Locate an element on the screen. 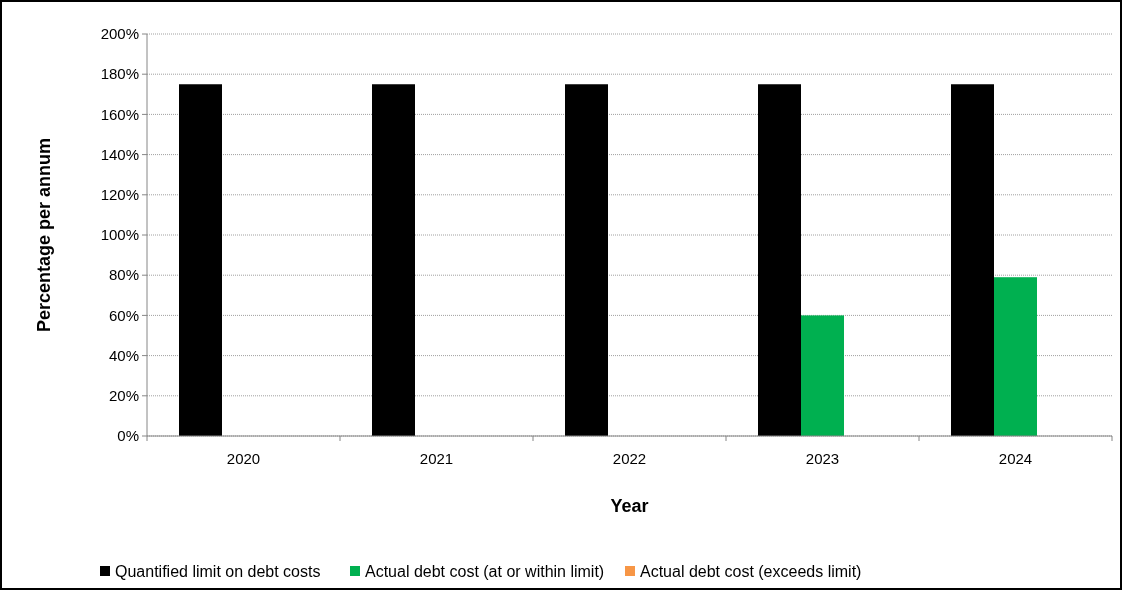 The image size is (1122, 590). y-tick-label: 0% is located at coordinates (128, 436).